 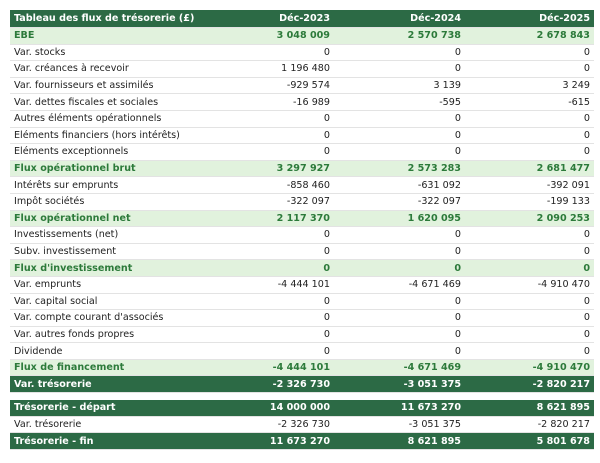 What do you see at coordinates (267, 102) in the screenshot?
I see `cell-value: -16 989` at bounding box center [267, 102].